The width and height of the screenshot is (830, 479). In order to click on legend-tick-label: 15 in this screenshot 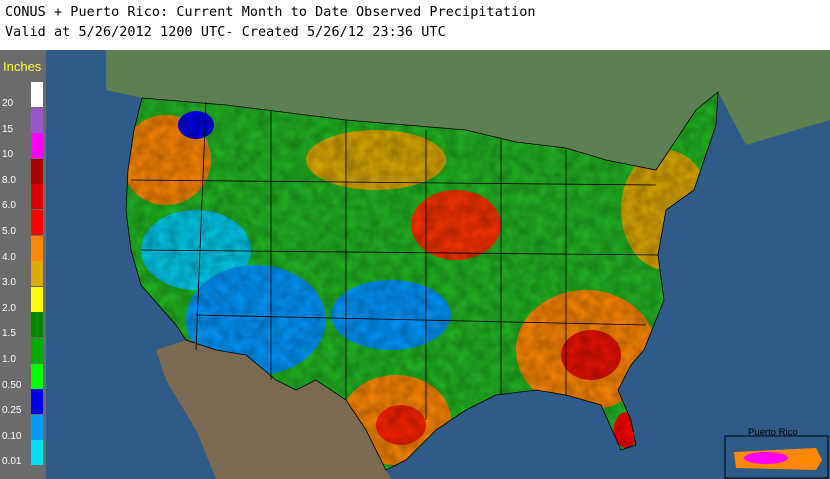, I will do `click(8, 129)`.